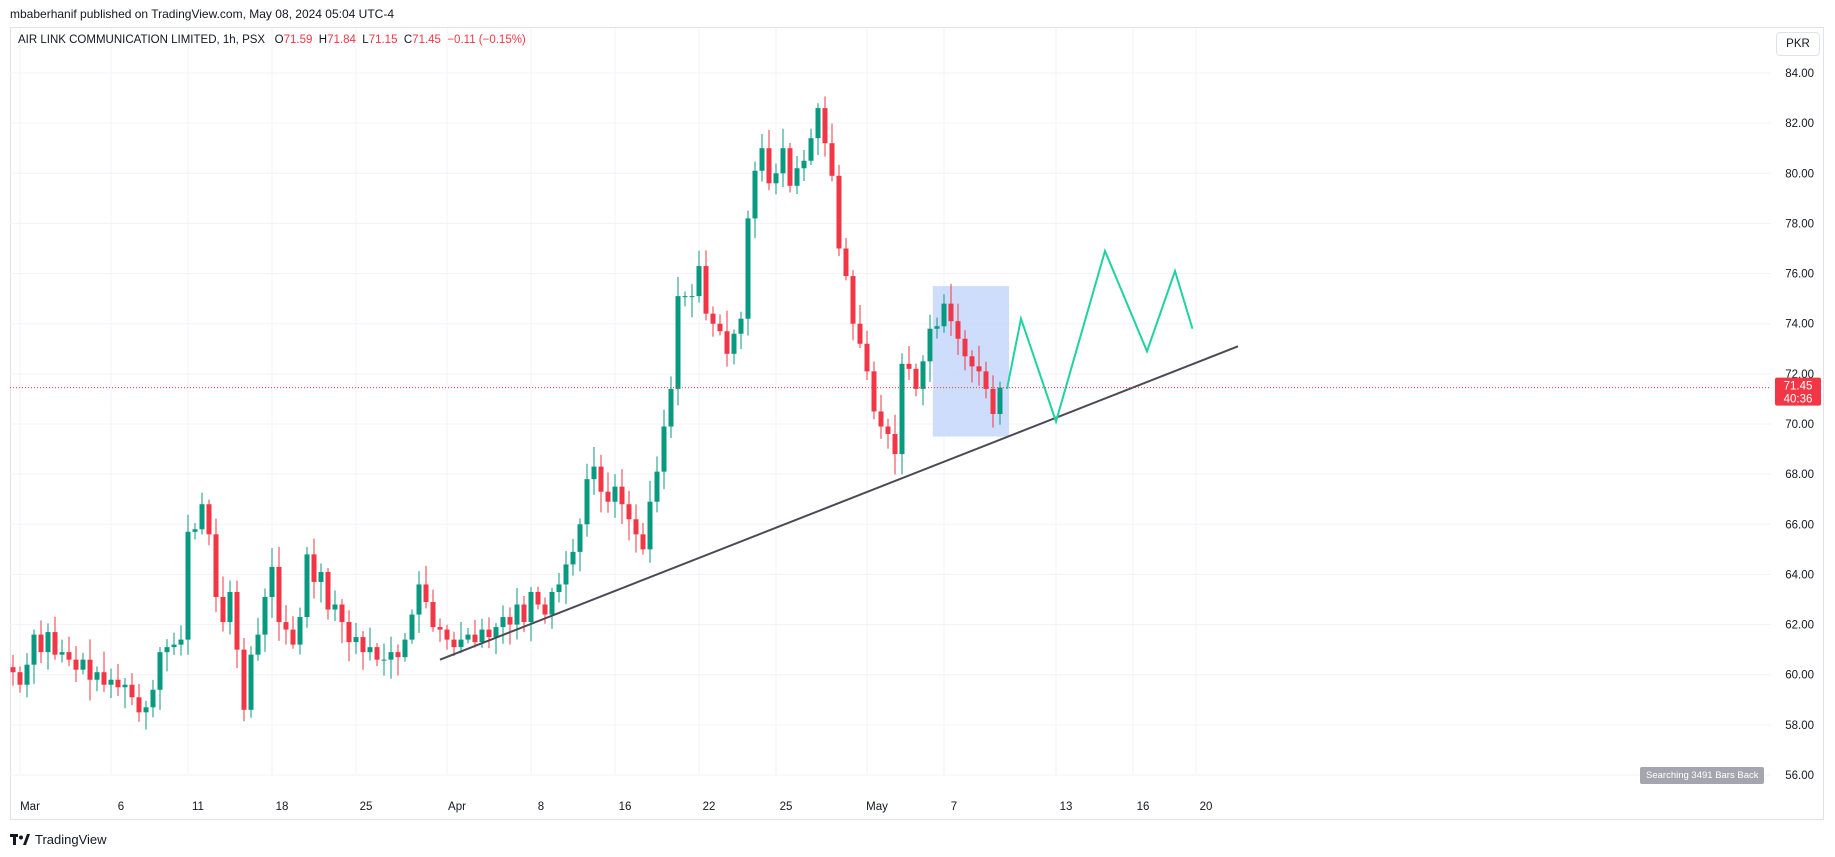 The height and width of the screenshot is (857, 1835). What do you see at coordinates (1799, 776) in the screenshot?
I see `y-tick-label: 56.00` at bounding box center [1799, 776].